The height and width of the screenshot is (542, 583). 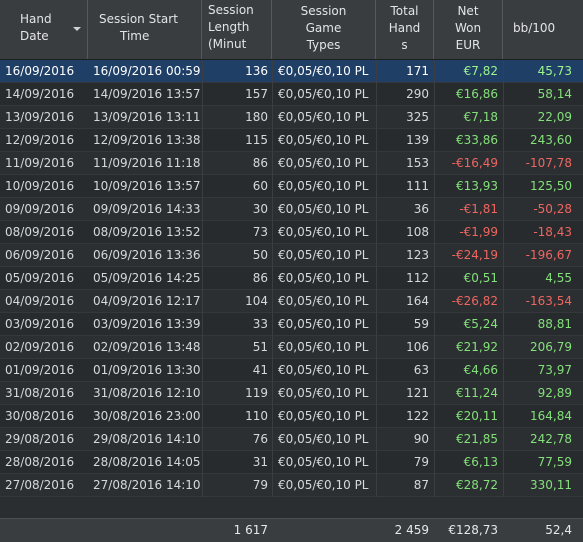 What do you see at coordinates (473, 530) in the screenshot?
I see `total-net-won: €128,73` at bounding box center [473, 530].